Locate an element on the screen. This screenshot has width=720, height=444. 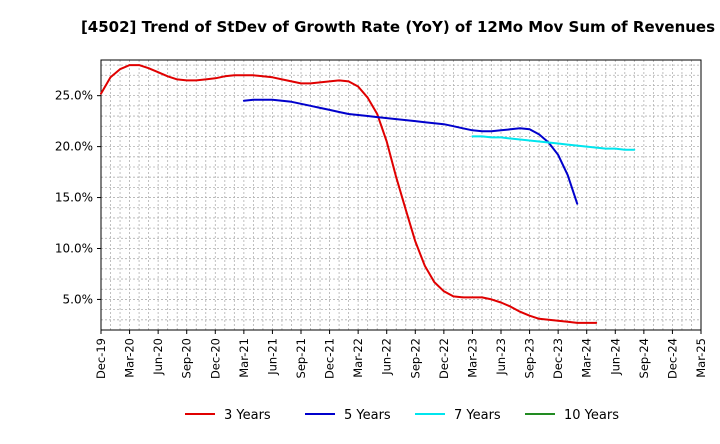
x-tick-label: Jun-20 is located at coordinates (158, 357).